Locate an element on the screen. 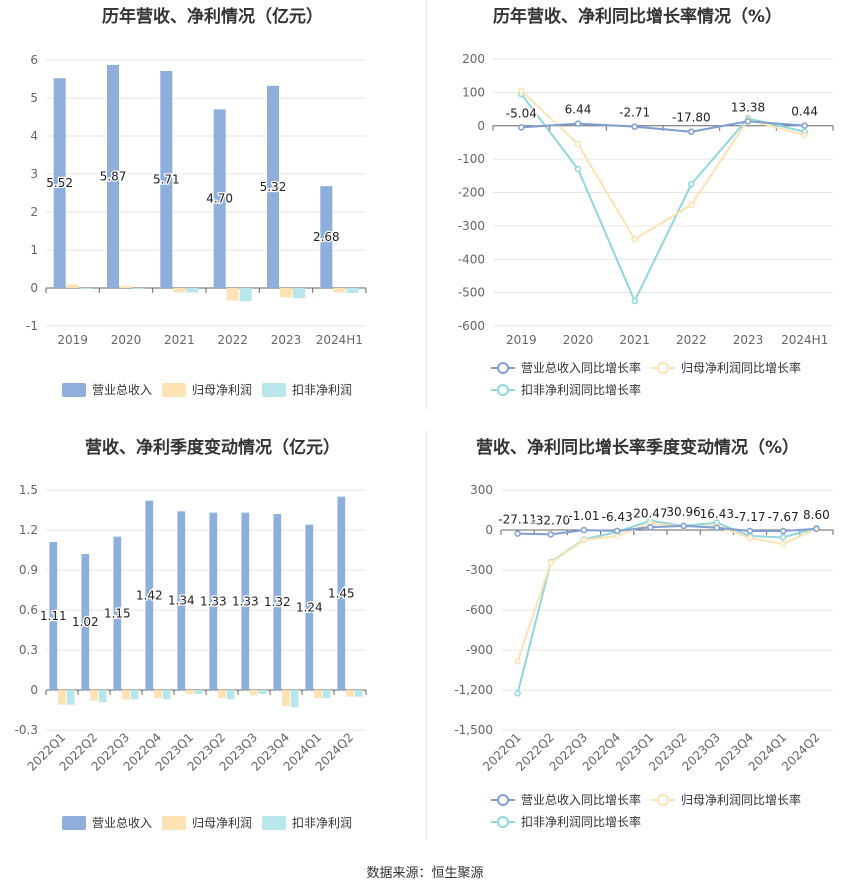 The width and height of the screenshot is (850, 891). bar-value-label: 1.15 is located at coordinates (117, 613).